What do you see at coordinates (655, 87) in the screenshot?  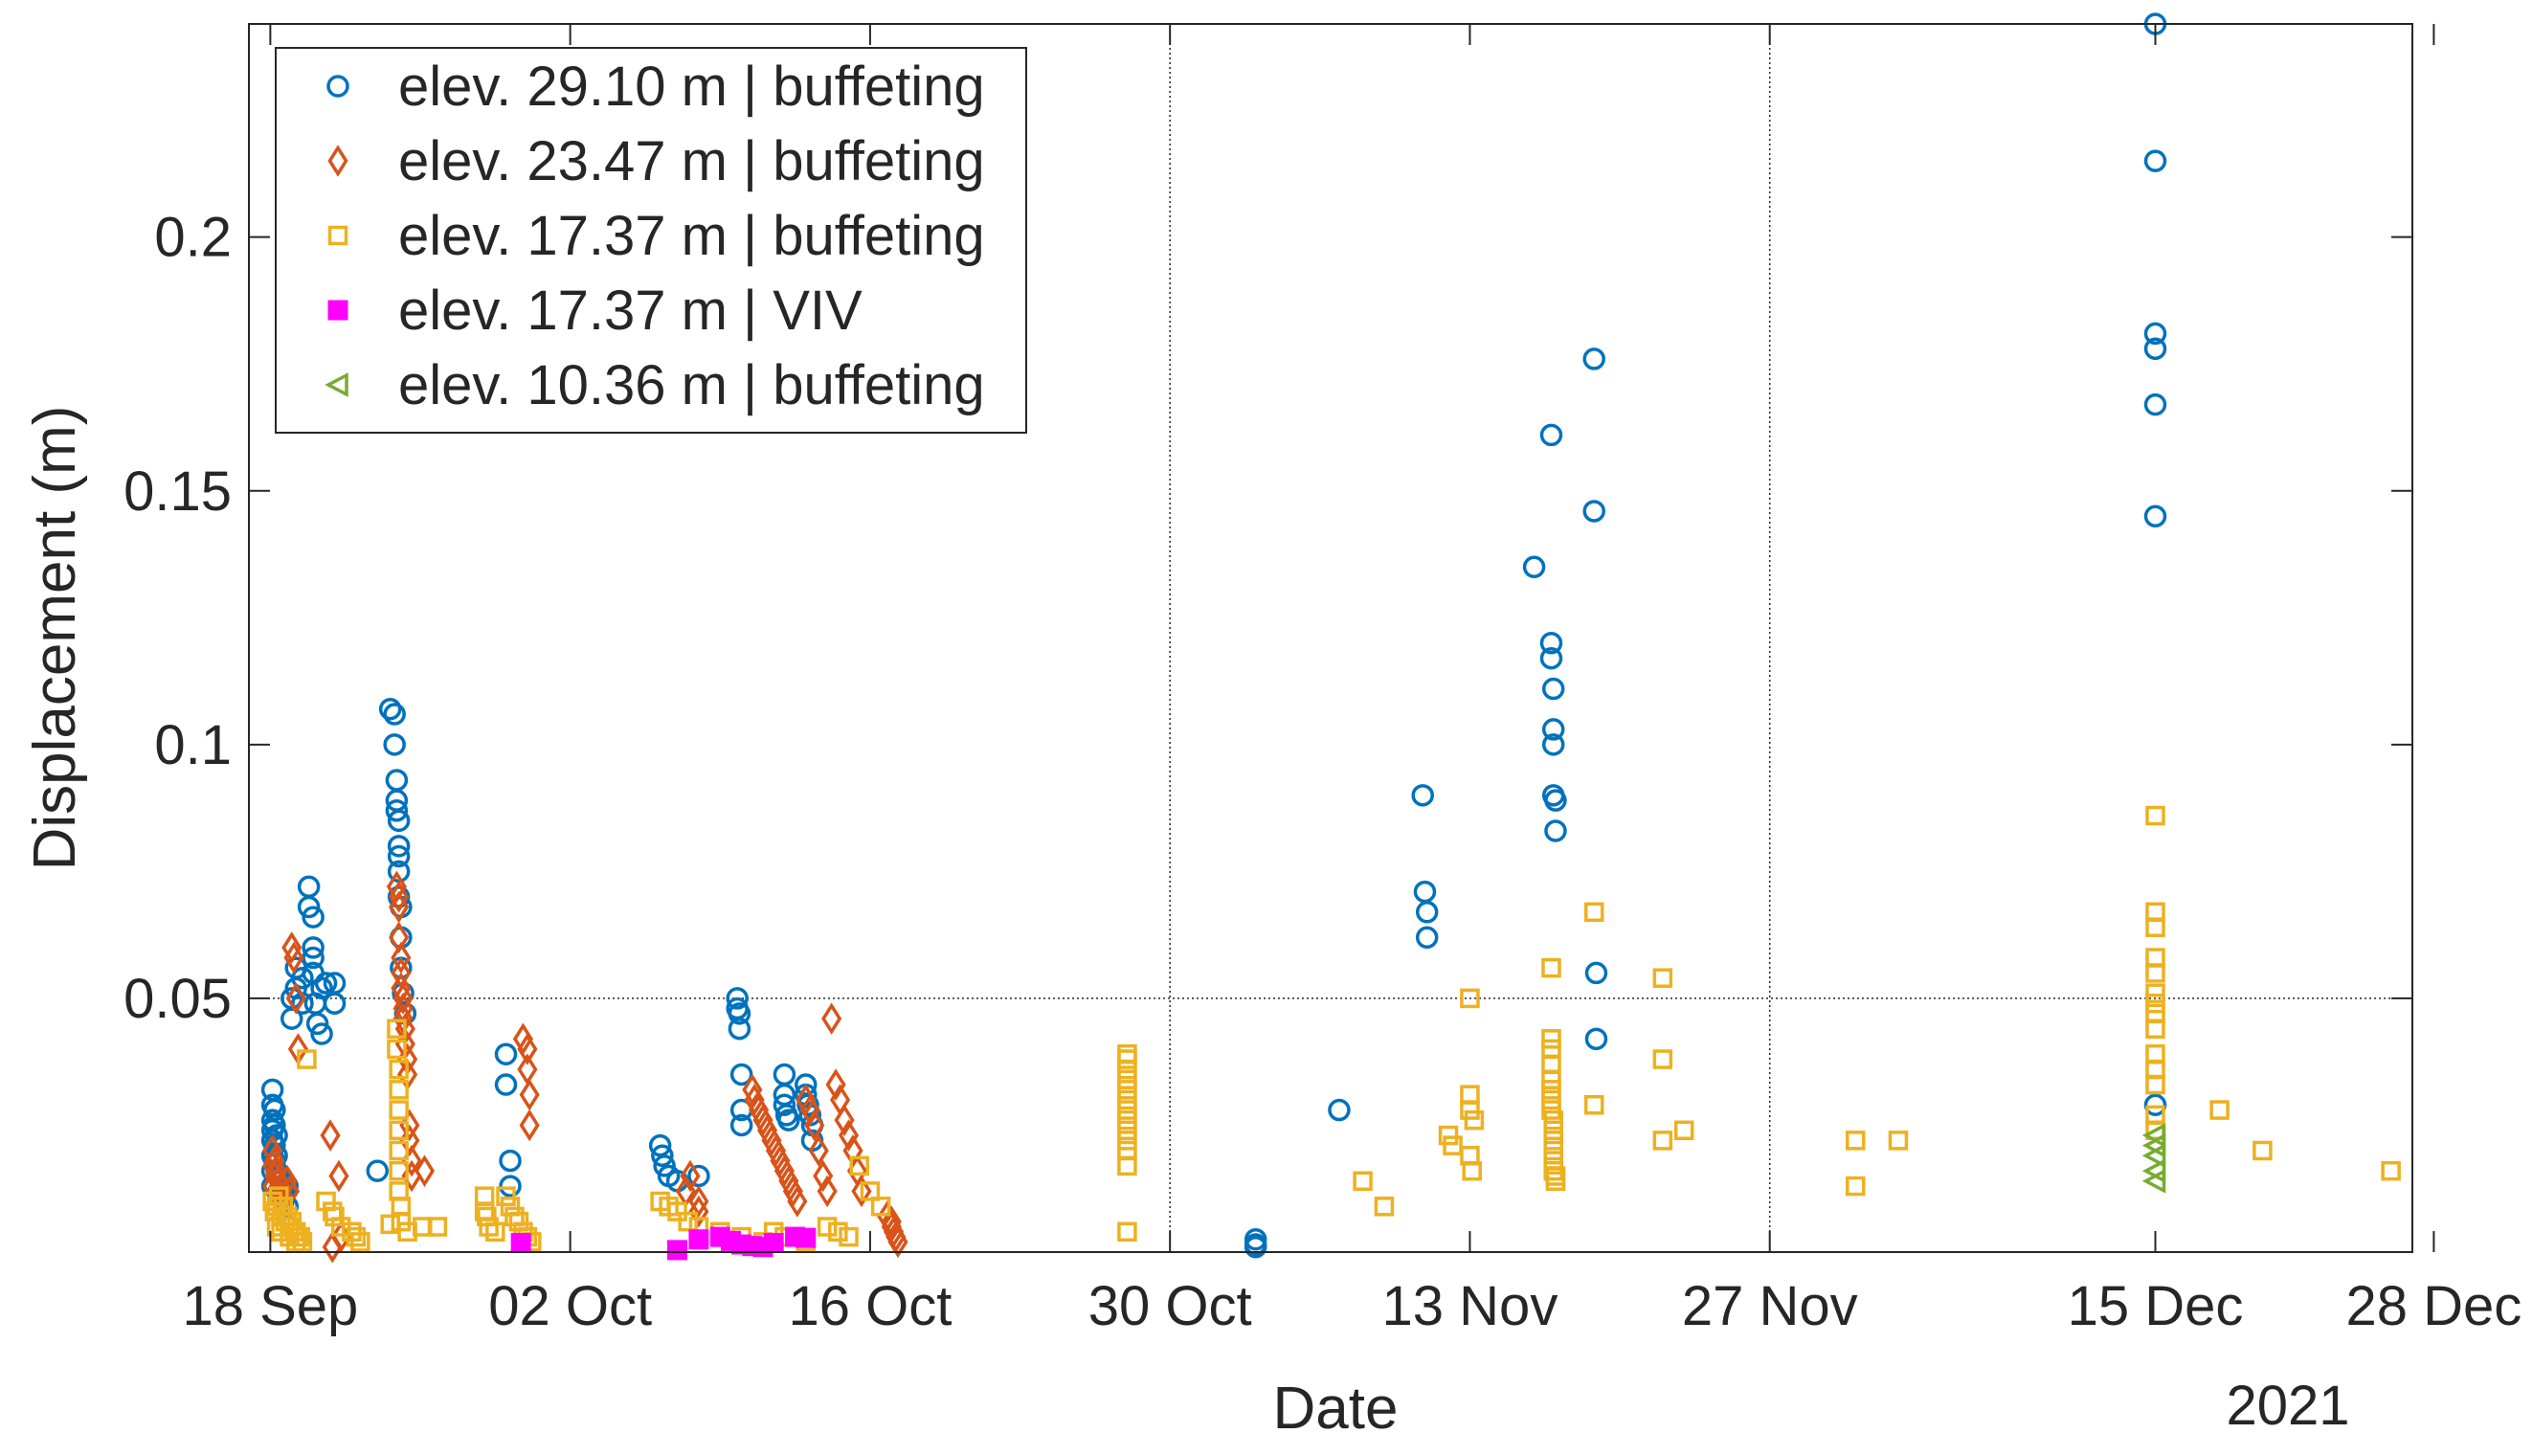 I see `legend-entry: elev. 29.10 m | buffeting` at bounding box center [655, 87].